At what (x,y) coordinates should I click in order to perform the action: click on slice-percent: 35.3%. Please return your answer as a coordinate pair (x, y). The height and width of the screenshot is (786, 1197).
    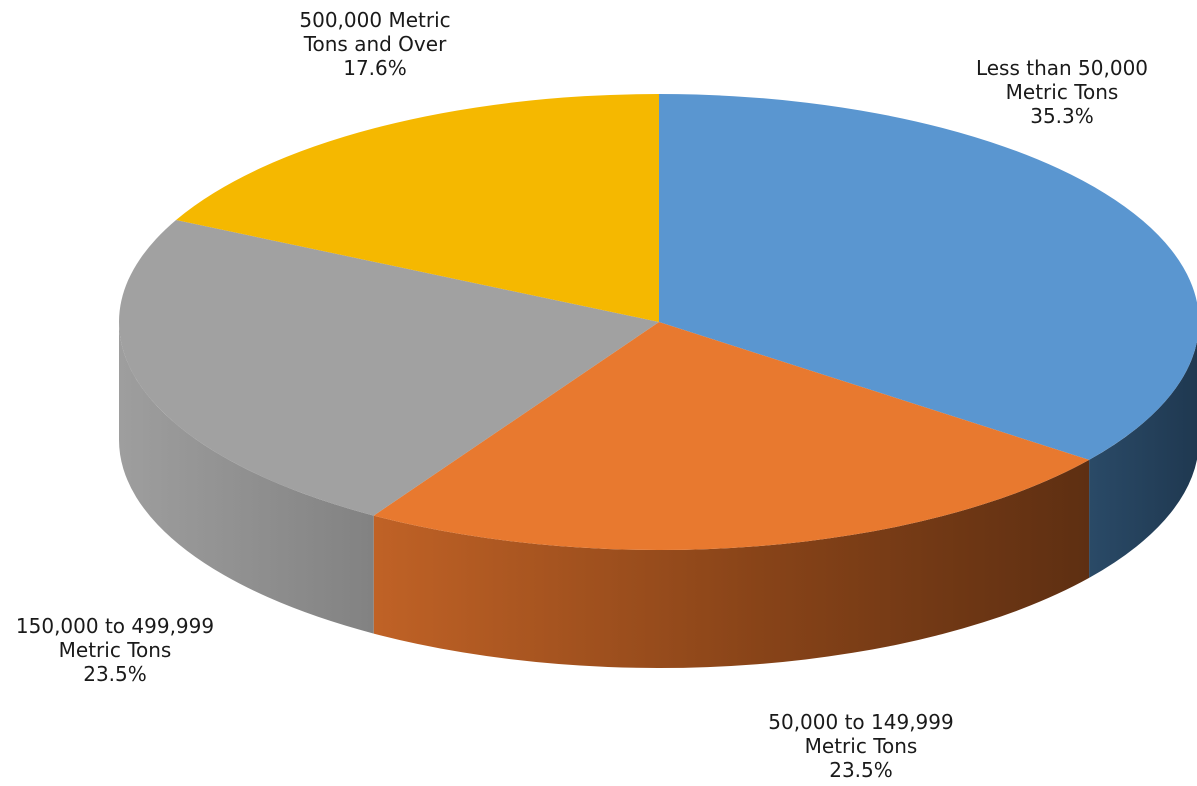
    Looking at the image, I should click on (1062, 116).